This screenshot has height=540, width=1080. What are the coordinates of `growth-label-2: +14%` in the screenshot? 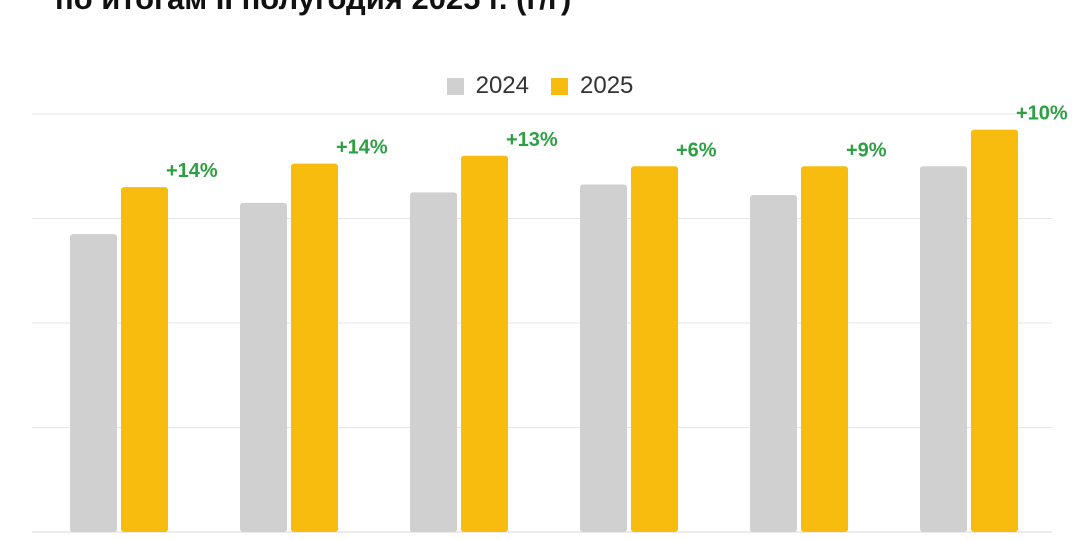 It's located at (362, 148).